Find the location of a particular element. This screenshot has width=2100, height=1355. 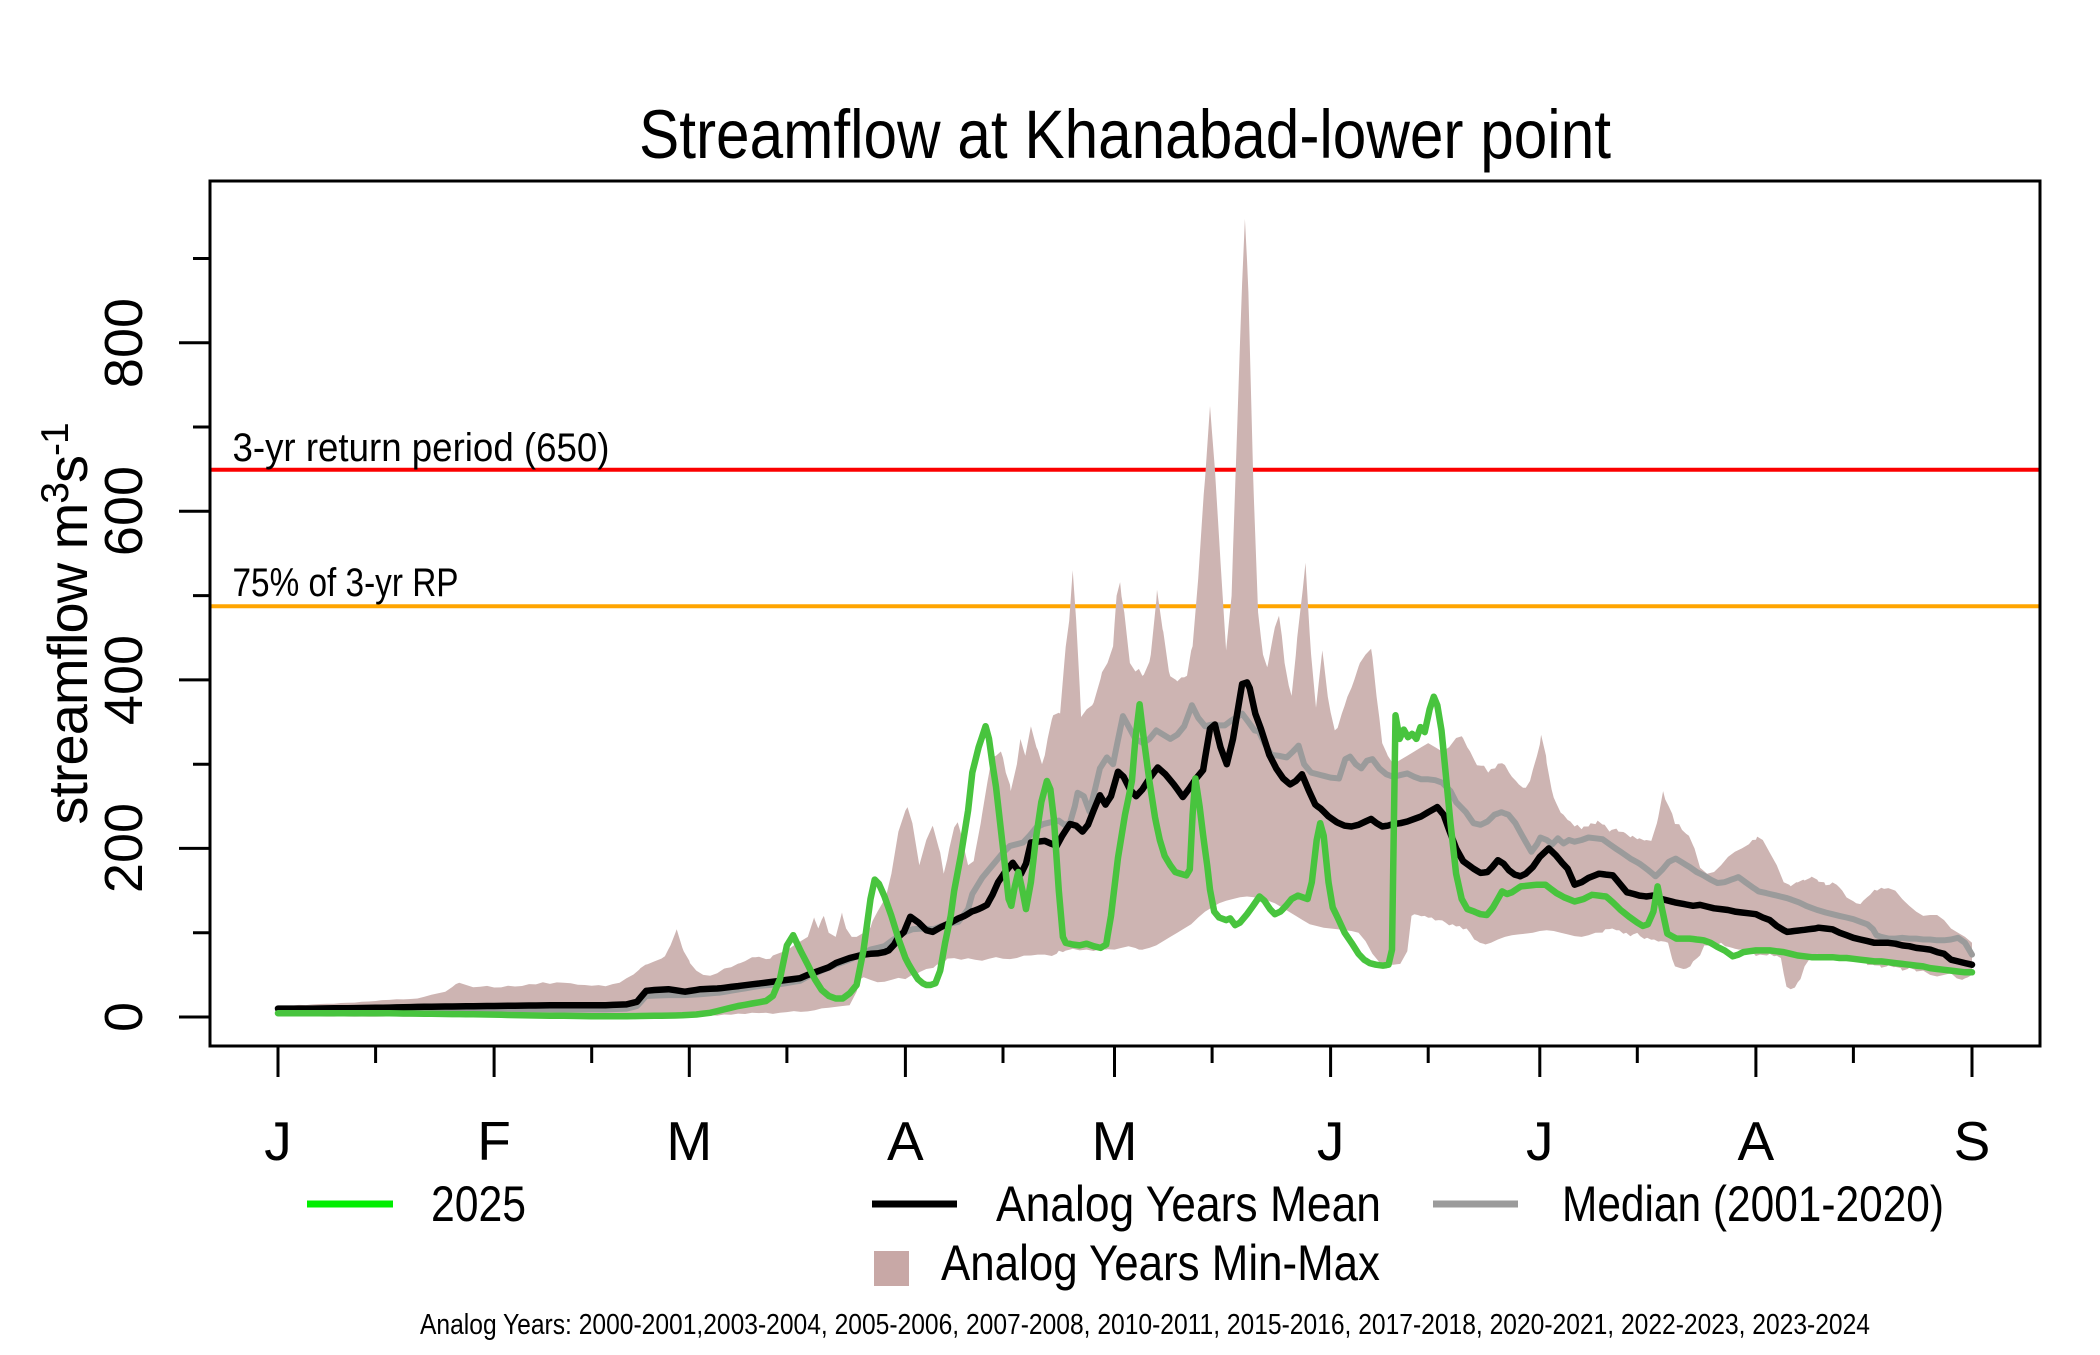

svg-text: Median (2001-2020) is located at coordinates (1753, 1204).